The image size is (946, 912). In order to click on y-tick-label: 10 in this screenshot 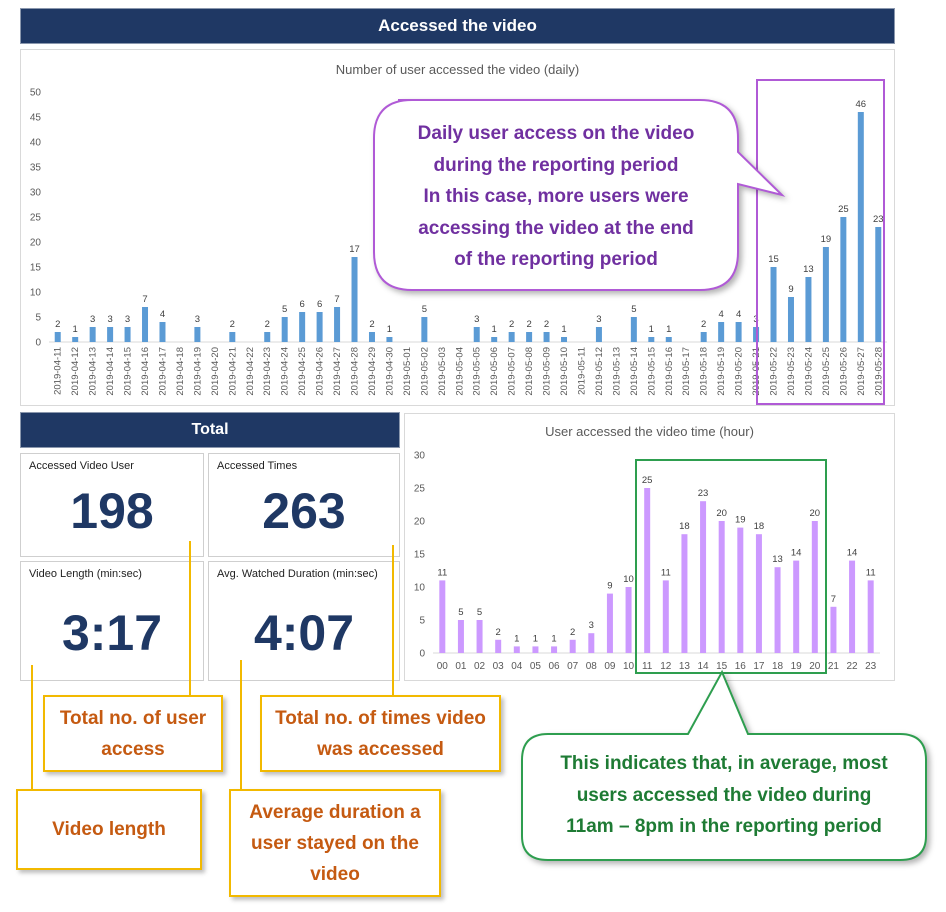, I will do `click(36, 293)`.